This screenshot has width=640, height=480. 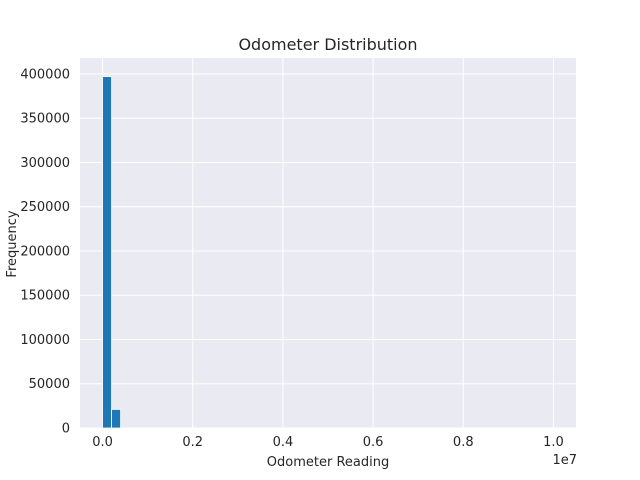 I want to click on x-axis-ticks: 0.0 0.2 0.4 0.6 0.8 1.0, so click(x=328, y=442).